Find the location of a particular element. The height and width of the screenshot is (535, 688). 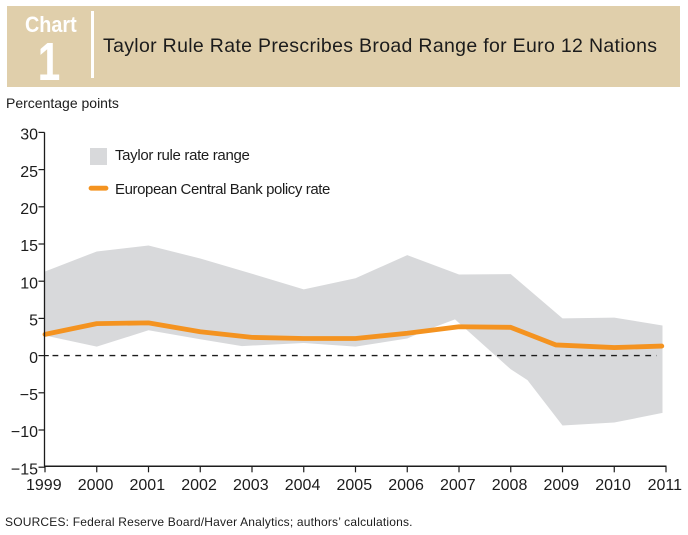

svg-text: 20 is located at coordinates (29, 209).